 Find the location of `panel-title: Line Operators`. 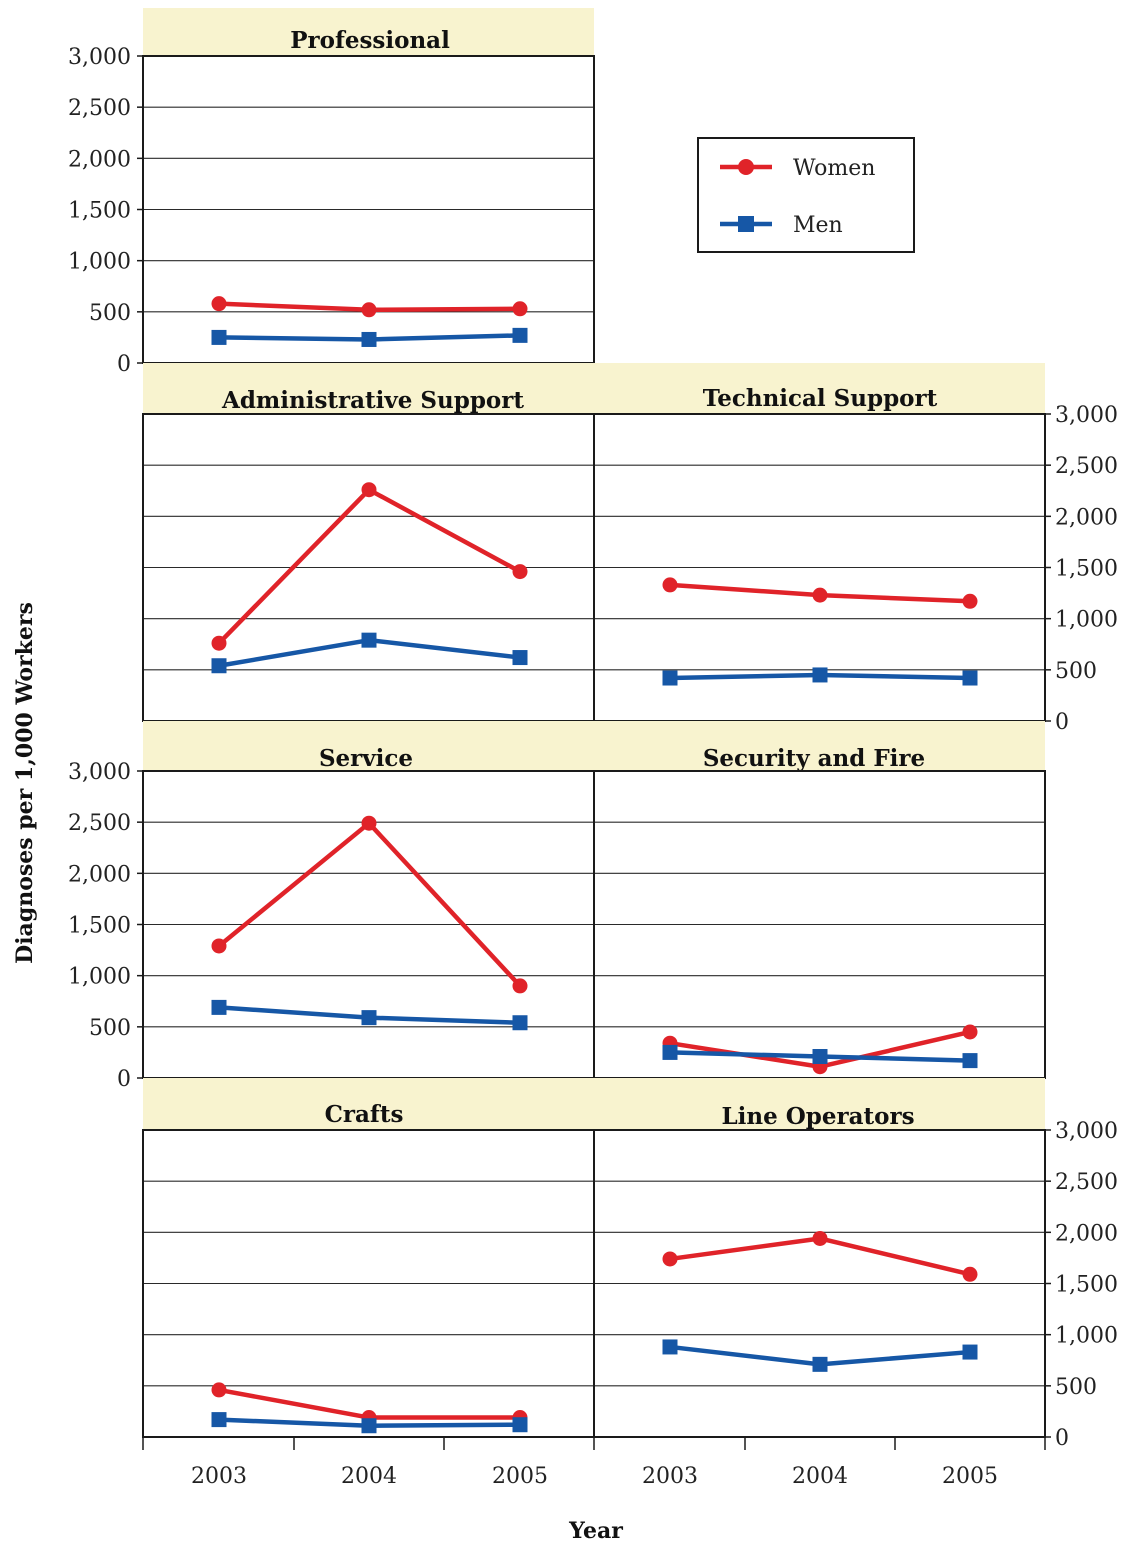

panel-title: Line Operators is located at coordinates (817, 1116).